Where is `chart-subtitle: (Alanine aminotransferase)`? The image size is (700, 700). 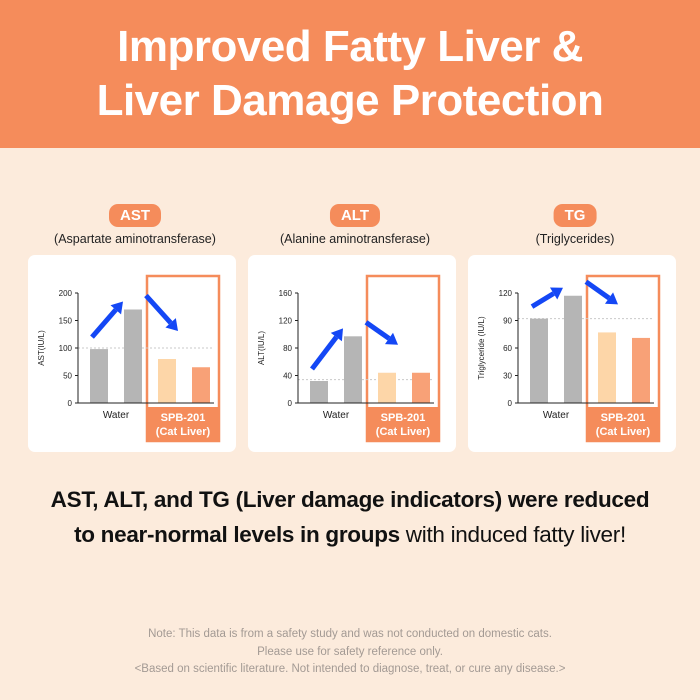
chart-subtitle: (Alanine aminotransferase) is located at coordinates (355, 239).